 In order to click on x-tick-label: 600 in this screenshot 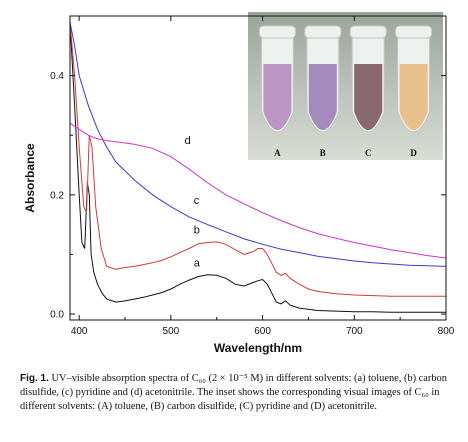, I will do `click(262, 331)`.